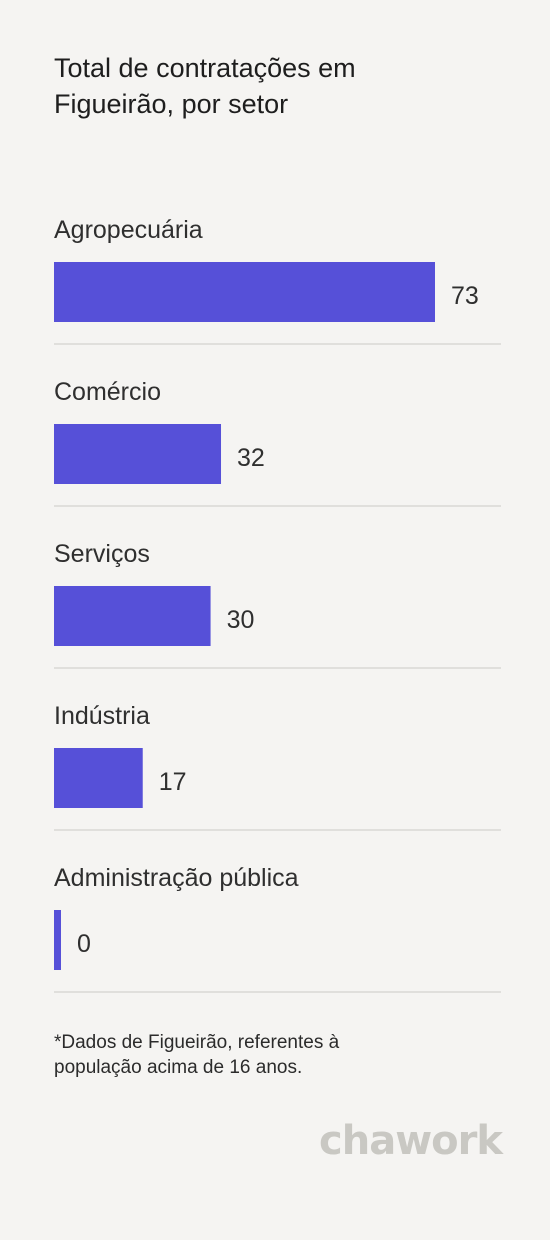  Describe the element at coordinates (251, 458) in the screenshot. I see `value-label: 32` at that location.